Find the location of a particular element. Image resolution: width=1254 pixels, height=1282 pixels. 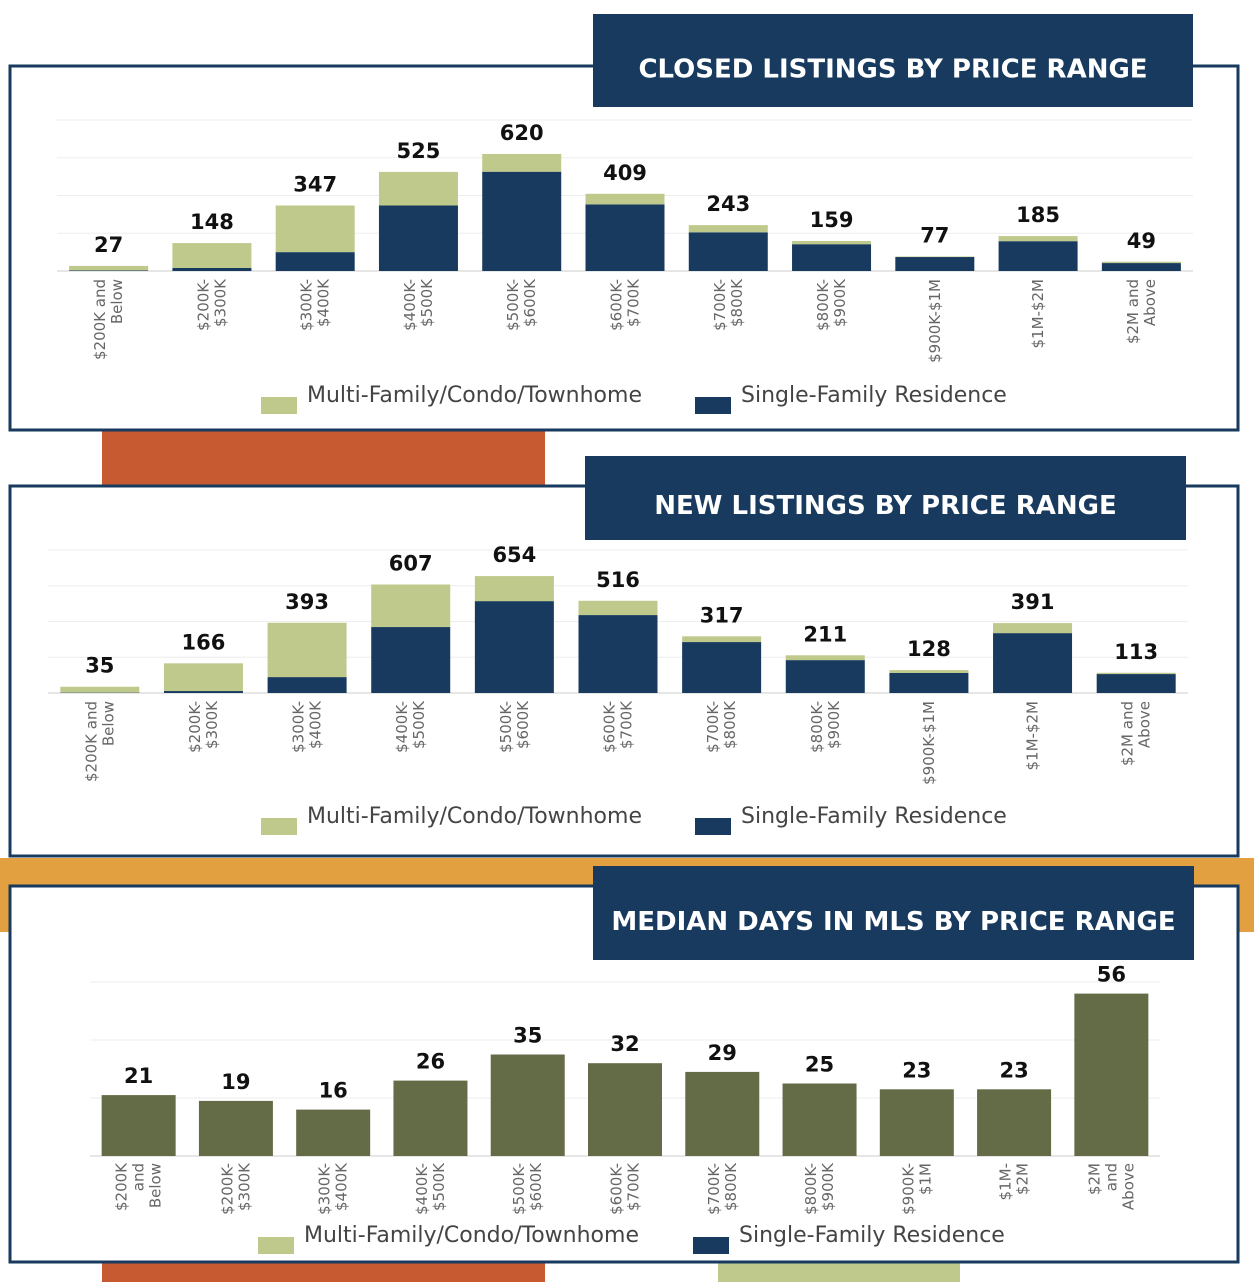

label-line: $600K is located at coordinates (522, 724).